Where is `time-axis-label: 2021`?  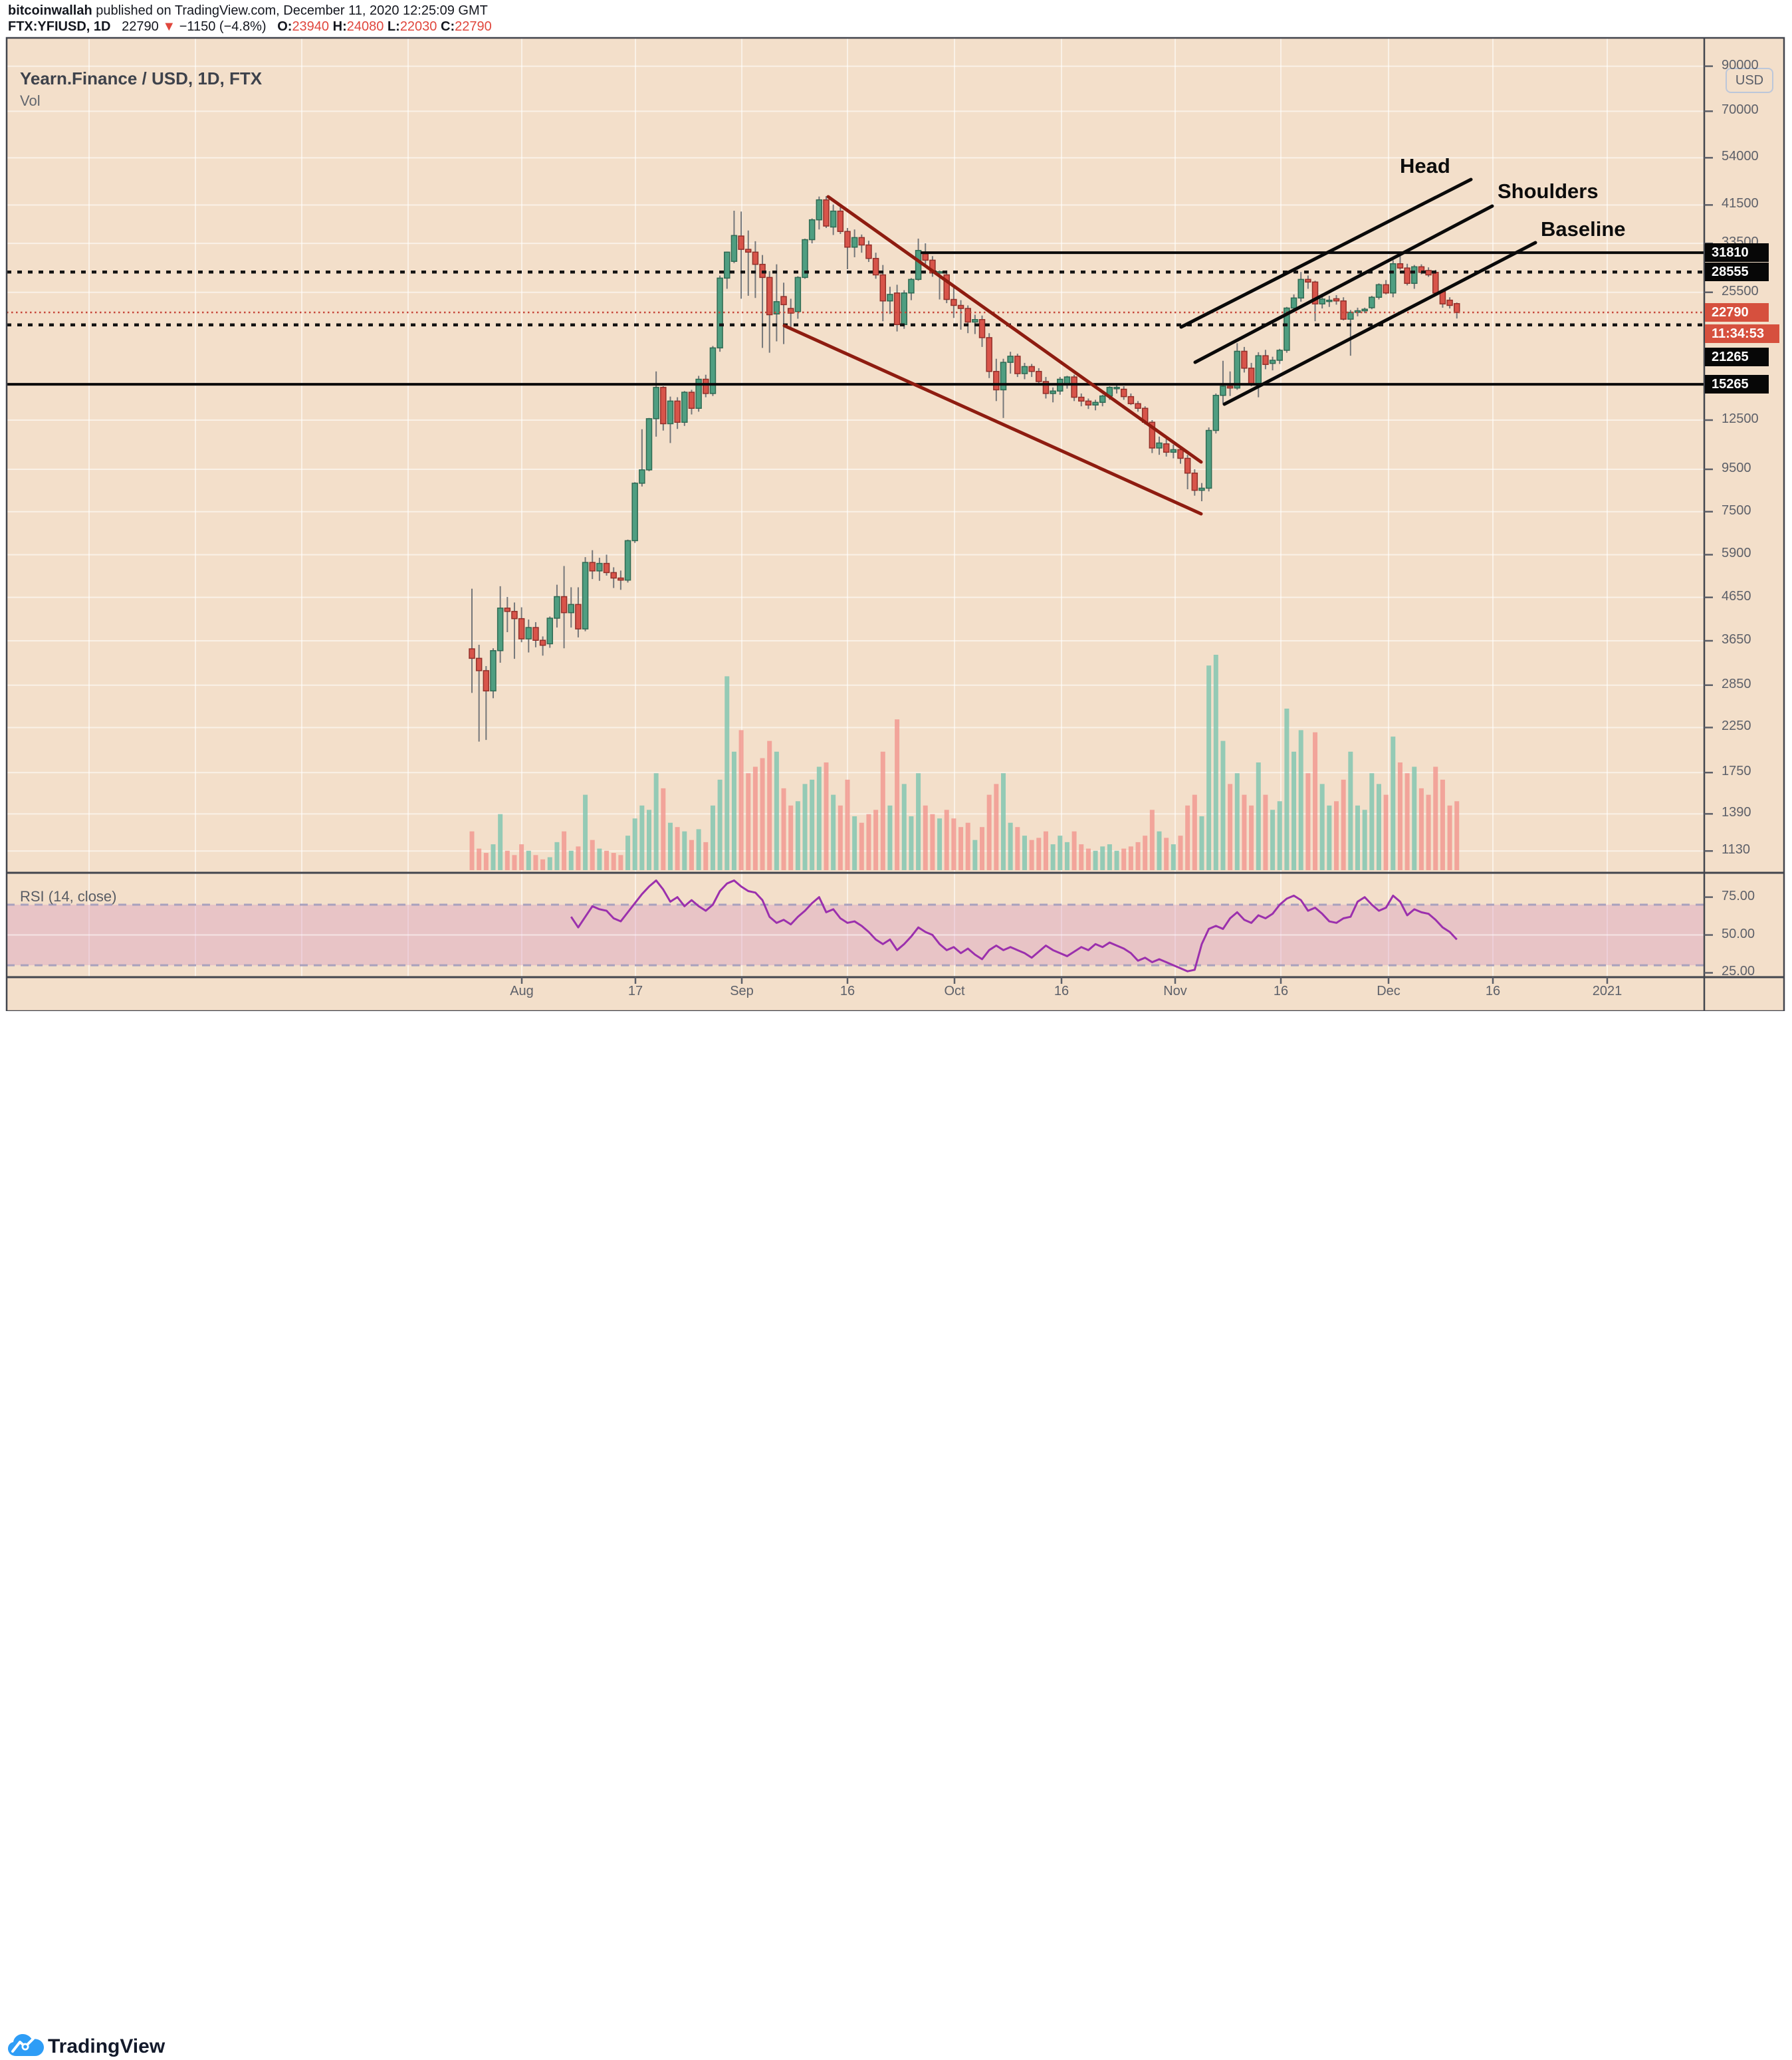
time-axis-label: 2021 is located at coordinates (1607, 991).